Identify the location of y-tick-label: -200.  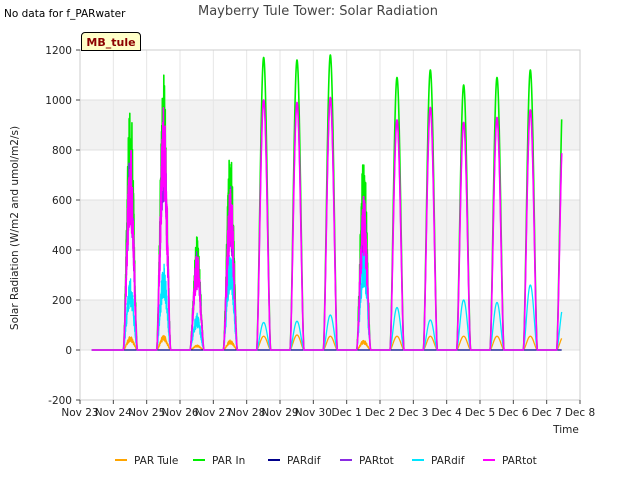
(60, 401).